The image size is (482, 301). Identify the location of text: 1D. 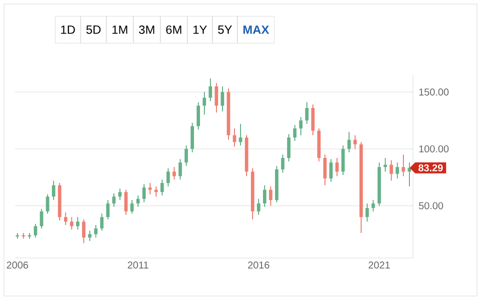
(68, 30).